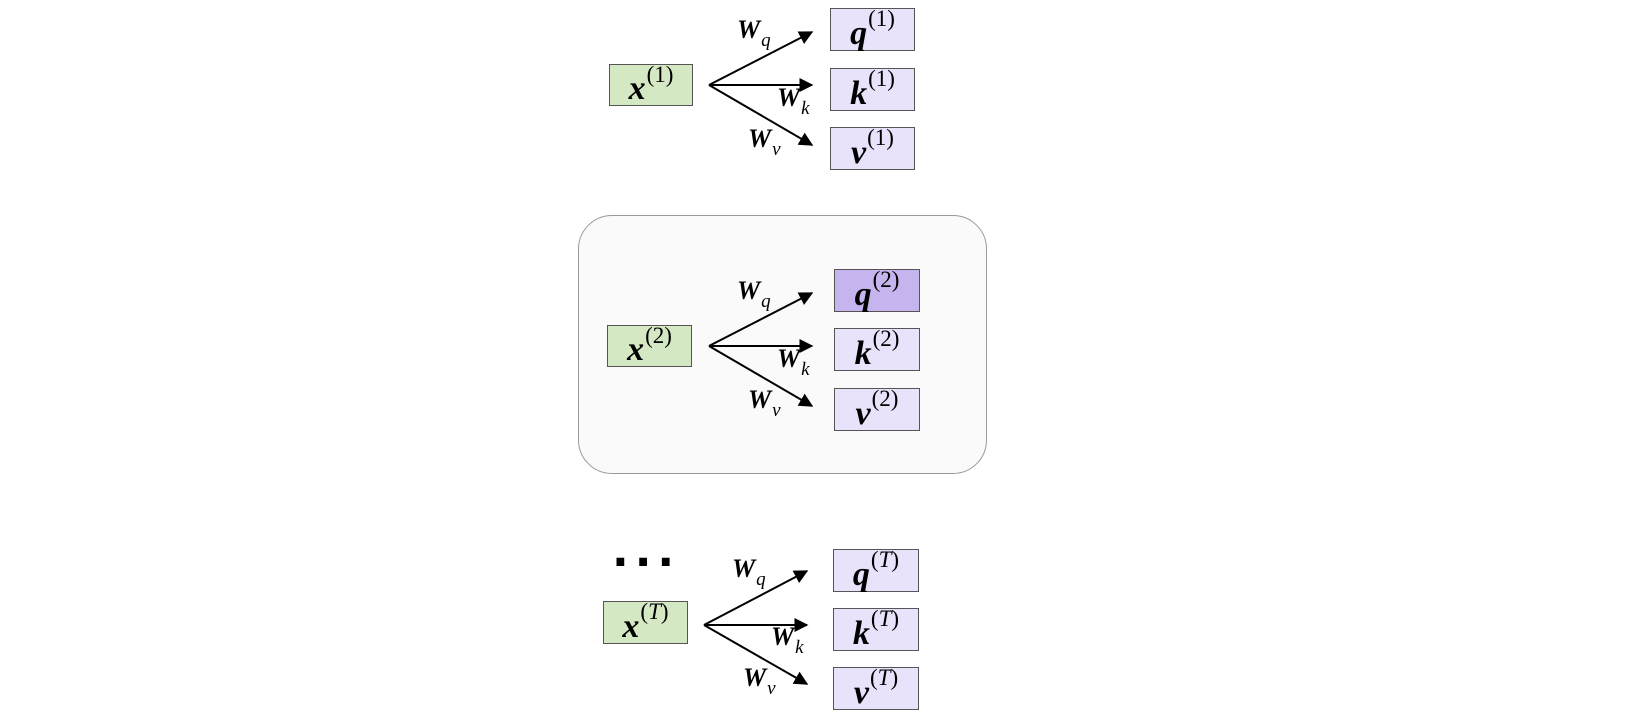  Describe the element at coordinates (877, 290) in the screenshot. I see `output-box-q2-highlighted: q (2)` at that location.